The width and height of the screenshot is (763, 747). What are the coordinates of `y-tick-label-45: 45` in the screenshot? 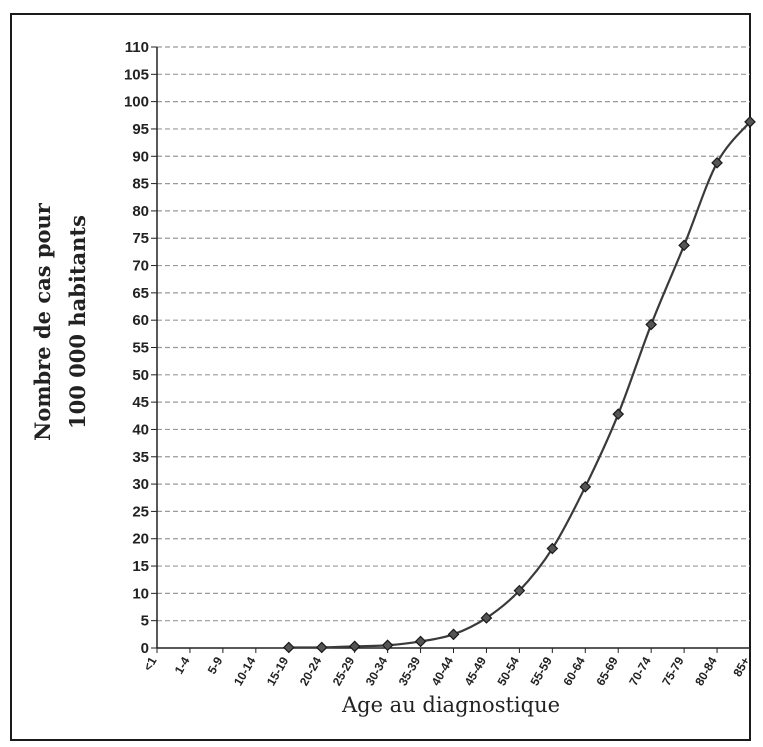 It's located at (140, 402).